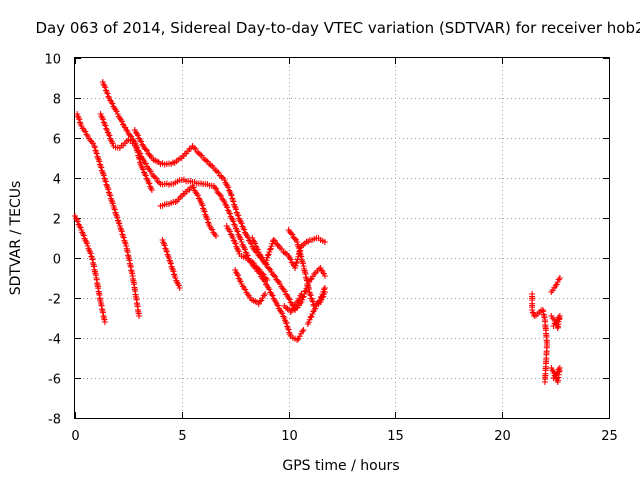 The image size is (640, 480). I want to click on y-tick-label: -6, so click(54, 380).